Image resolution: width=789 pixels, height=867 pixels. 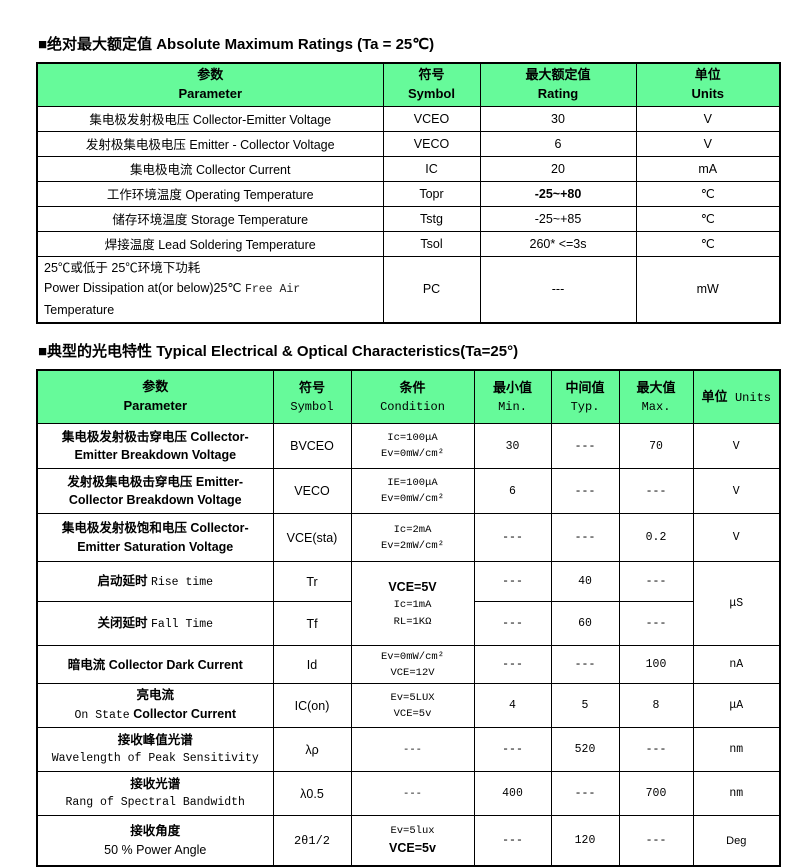 I want to click on col-header-max-zh: 最大值, so click(x=656, y=387).